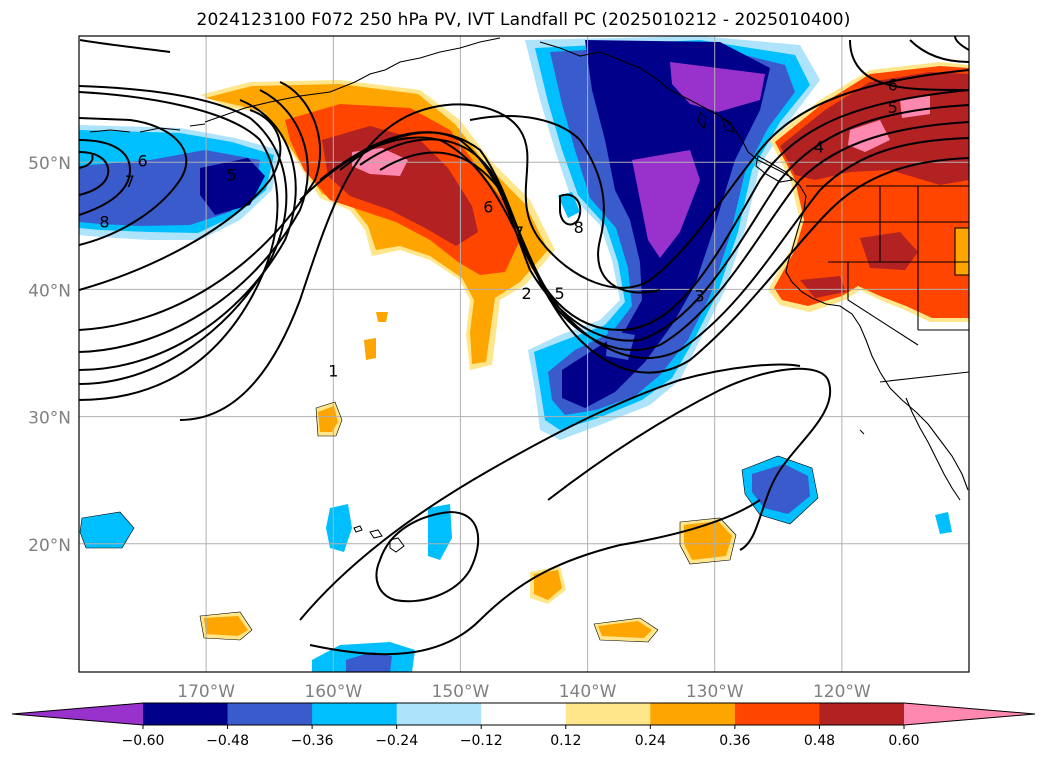 This screenshot has width=1047, height=765. Describe the element at coordinates (49, 291) in the screenshot. I see `latitude-label: 40°N` at that location.